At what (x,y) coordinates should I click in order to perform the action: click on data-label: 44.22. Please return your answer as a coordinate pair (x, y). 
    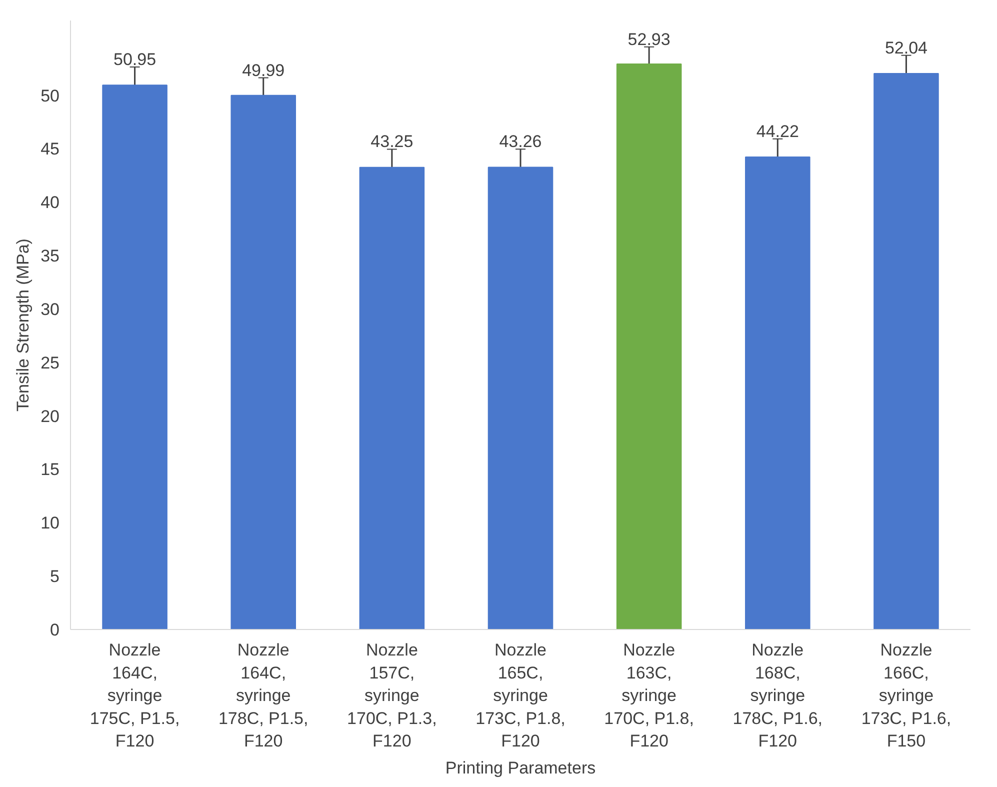
    Looking at the image, I should click on (777, 131).